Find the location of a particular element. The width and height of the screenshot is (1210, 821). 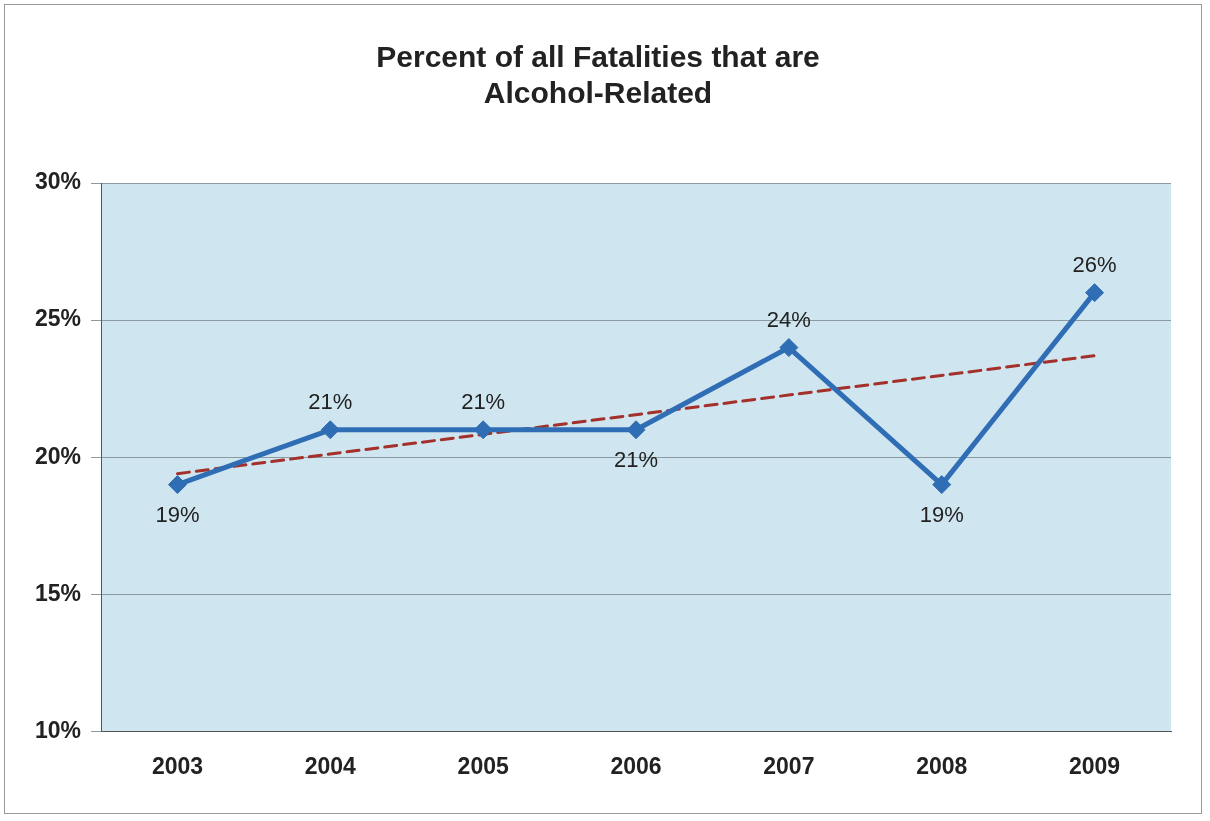

y-tick-label: 30% is located at coordinates (58, 181).